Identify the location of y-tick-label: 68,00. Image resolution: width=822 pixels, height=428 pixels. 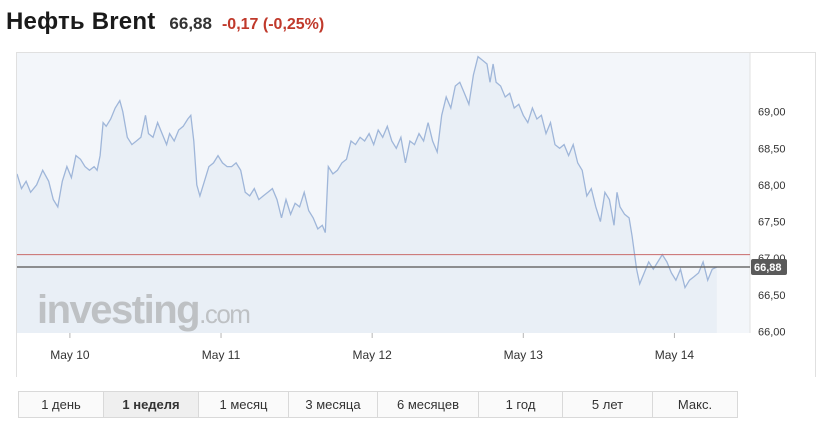
(772, 186).